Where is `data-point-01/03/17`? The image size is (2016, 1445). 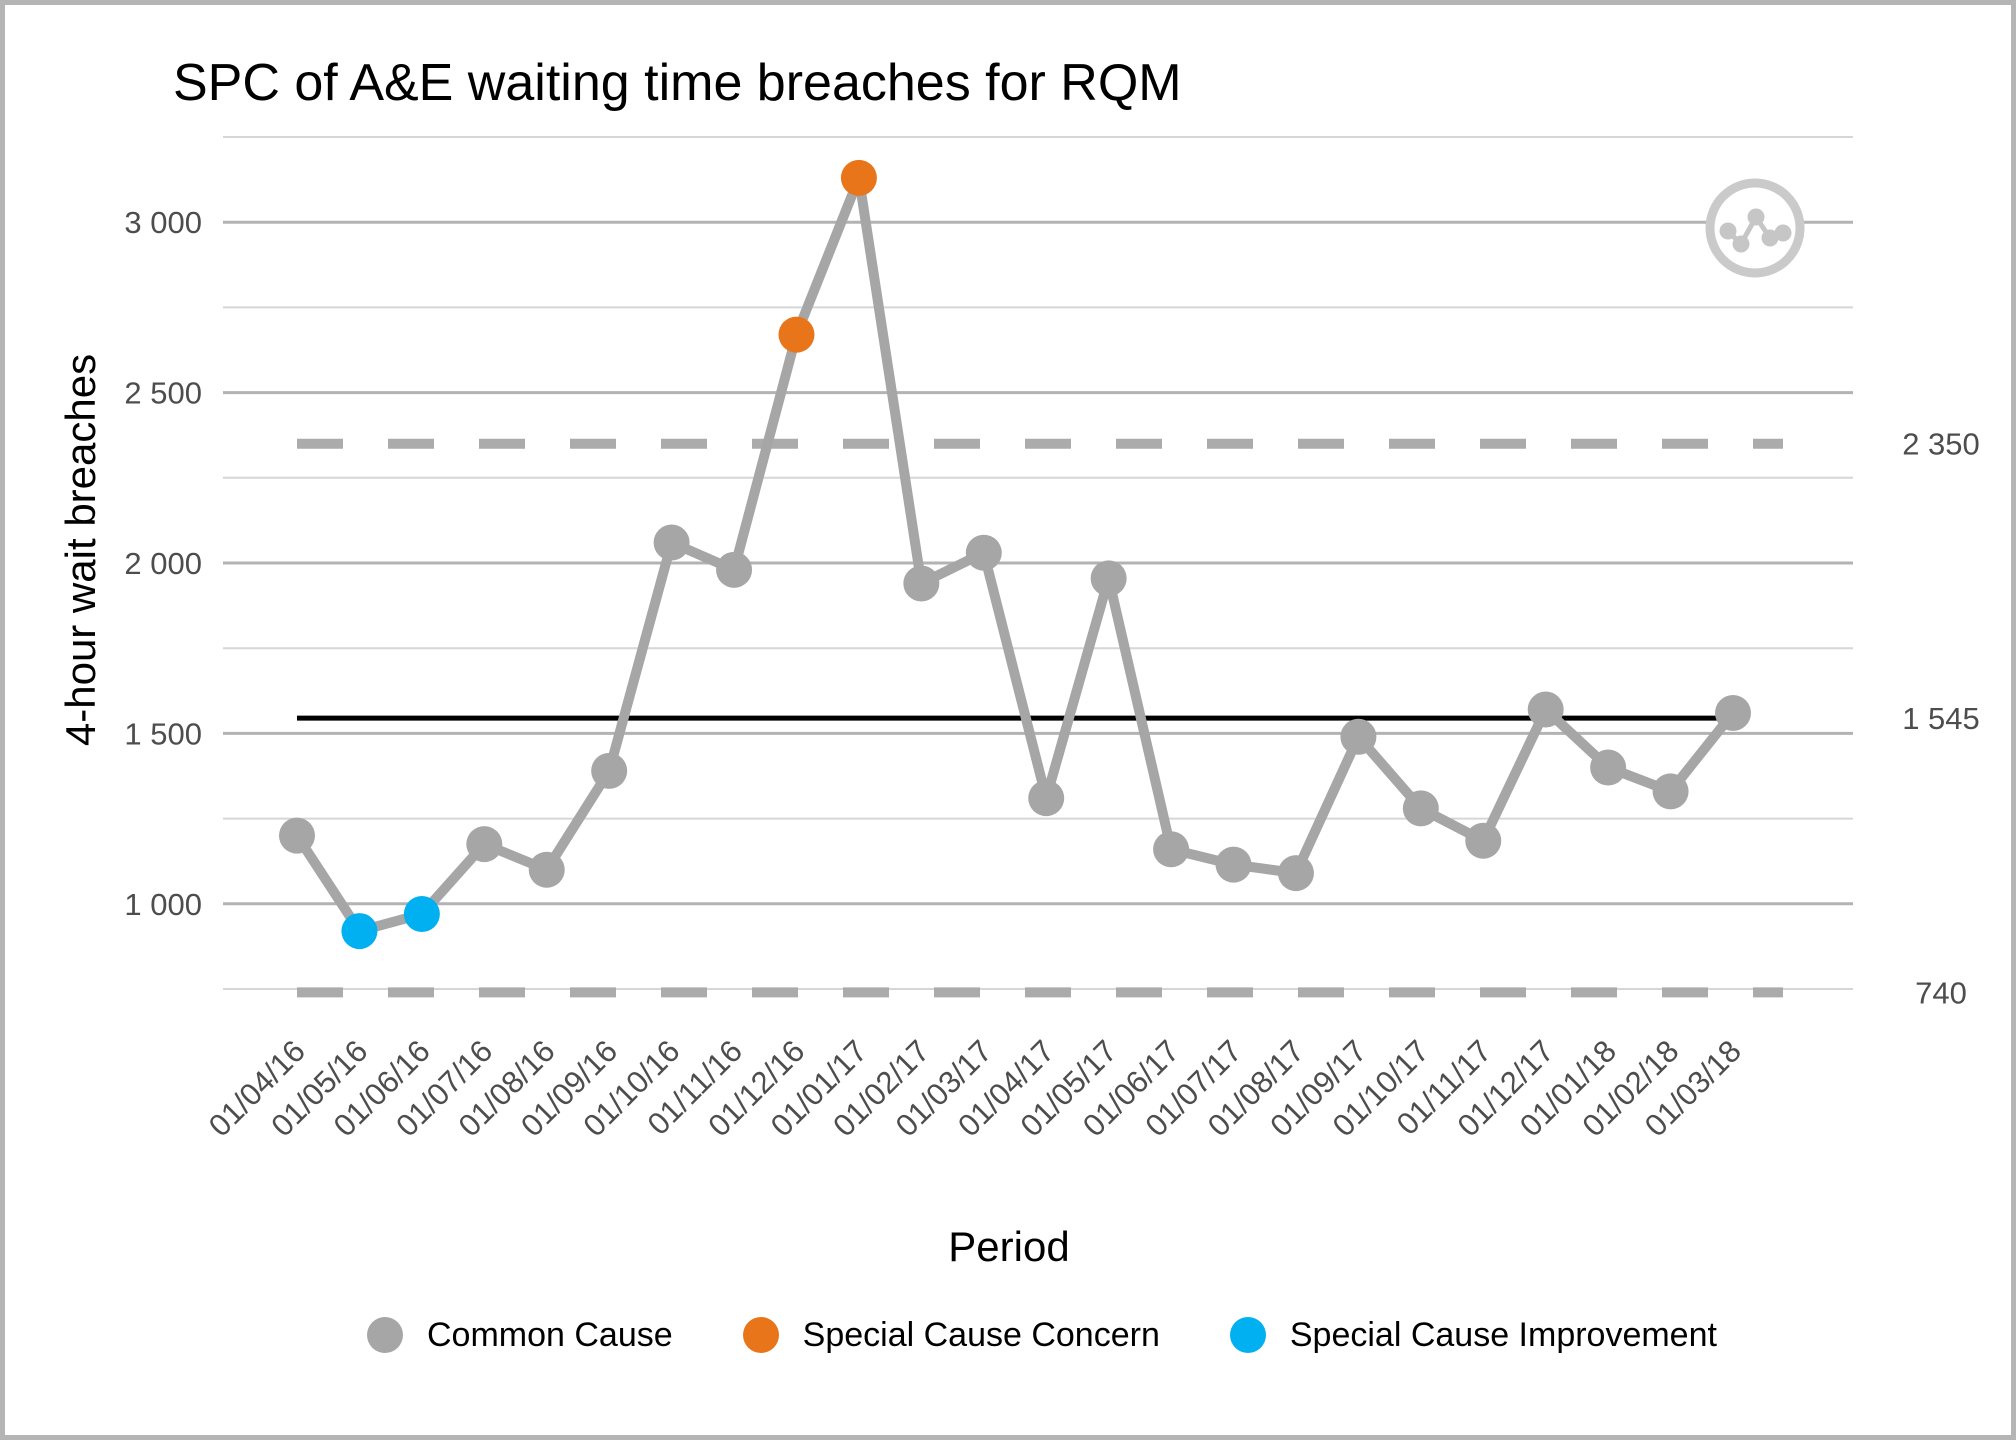
data-point-01/03/17 is located at coordinates (983, 552).